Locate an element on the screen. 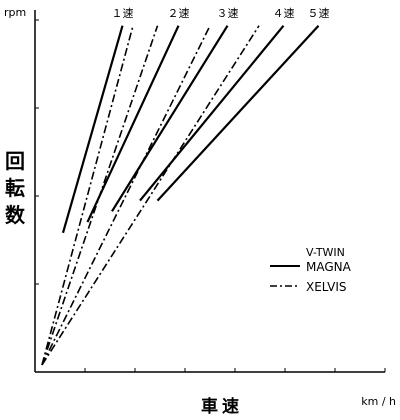 Image resolution: width=400 pixels, height=420 pixels. x-axis-label: 車速 is located at coordinates (222, 406).